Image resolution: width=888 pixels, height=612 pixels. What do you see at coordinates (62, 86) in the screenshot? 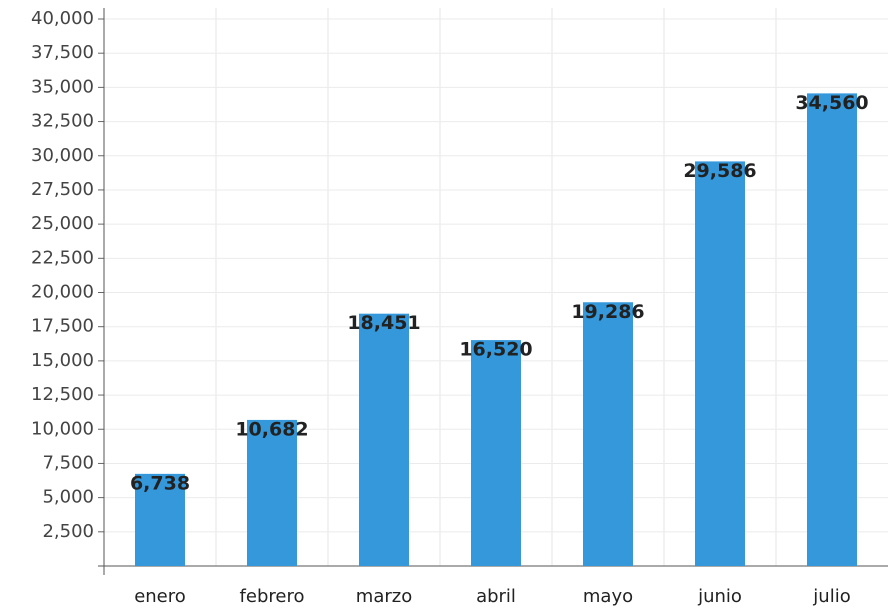
I see `y-tick-label: 35,000` at bounding box center [62, 86].